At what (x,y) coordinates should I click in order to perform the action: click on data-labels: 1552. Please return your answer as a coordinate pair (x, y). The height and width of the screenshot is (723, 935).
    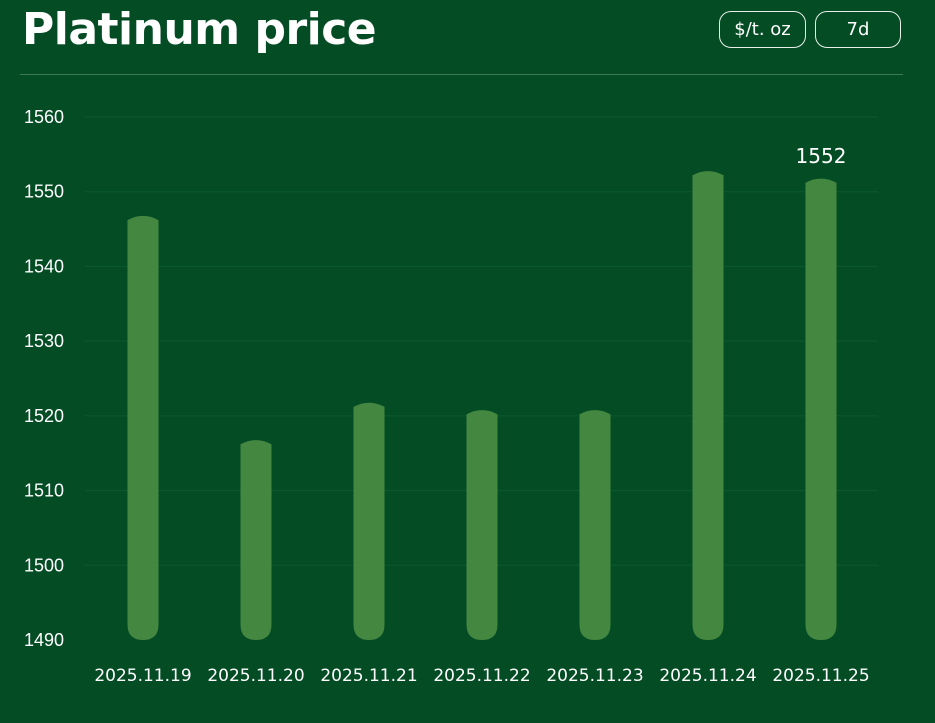
    Looking at the image, I should click on (821, 156).